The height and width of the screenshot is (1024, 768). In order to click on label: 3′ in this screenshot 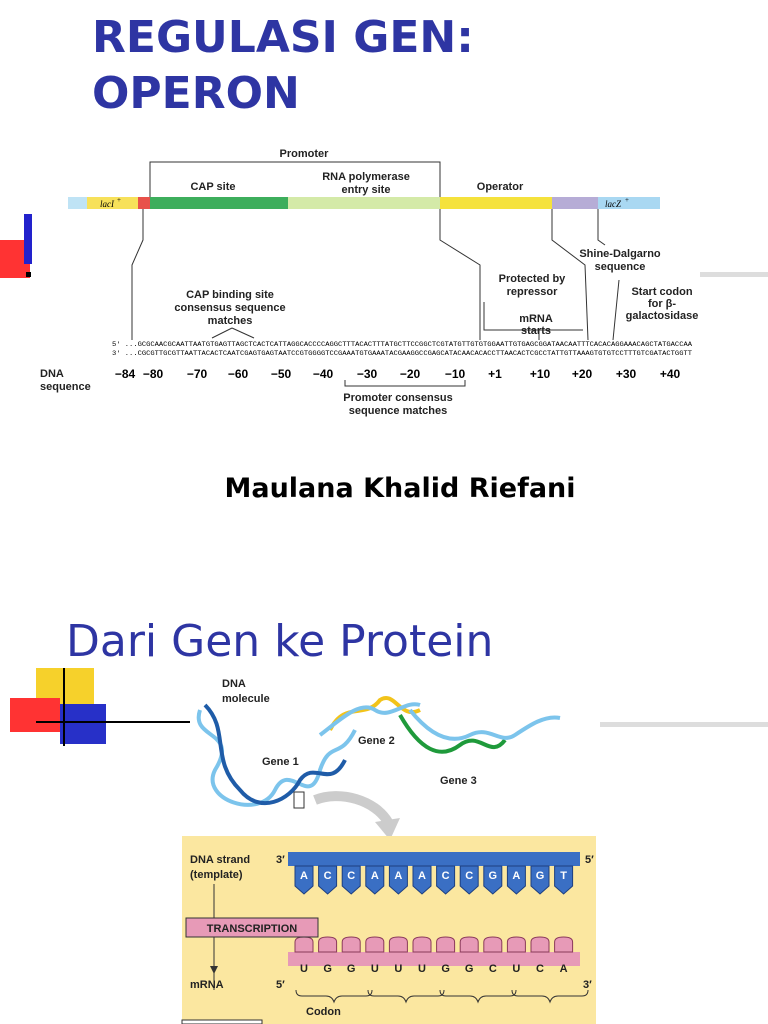, I will do `click(587, 985)`.